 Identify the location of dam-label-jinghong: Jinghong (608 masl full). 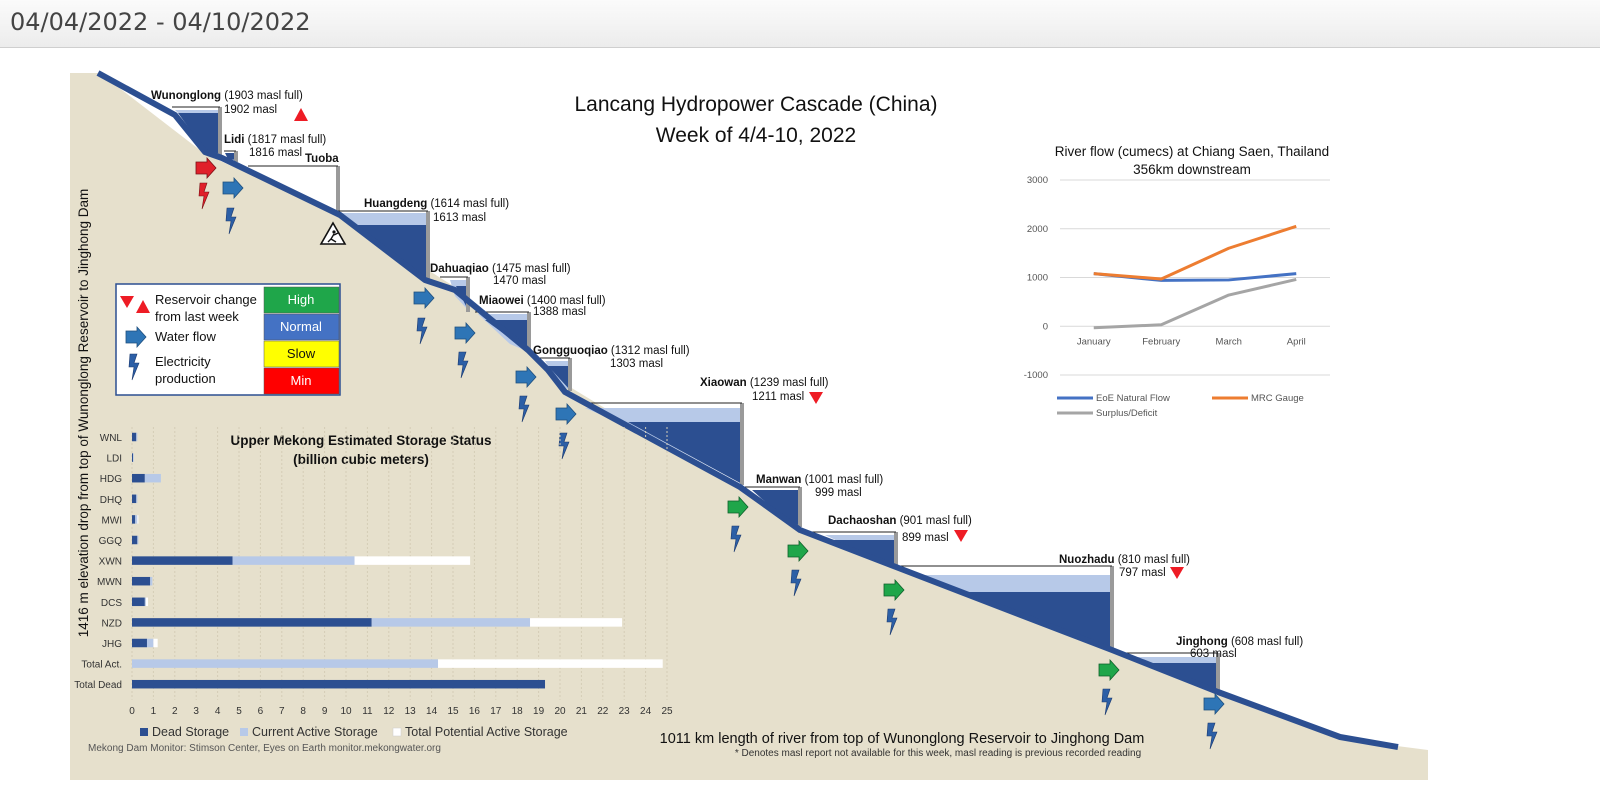
(1239, 642).